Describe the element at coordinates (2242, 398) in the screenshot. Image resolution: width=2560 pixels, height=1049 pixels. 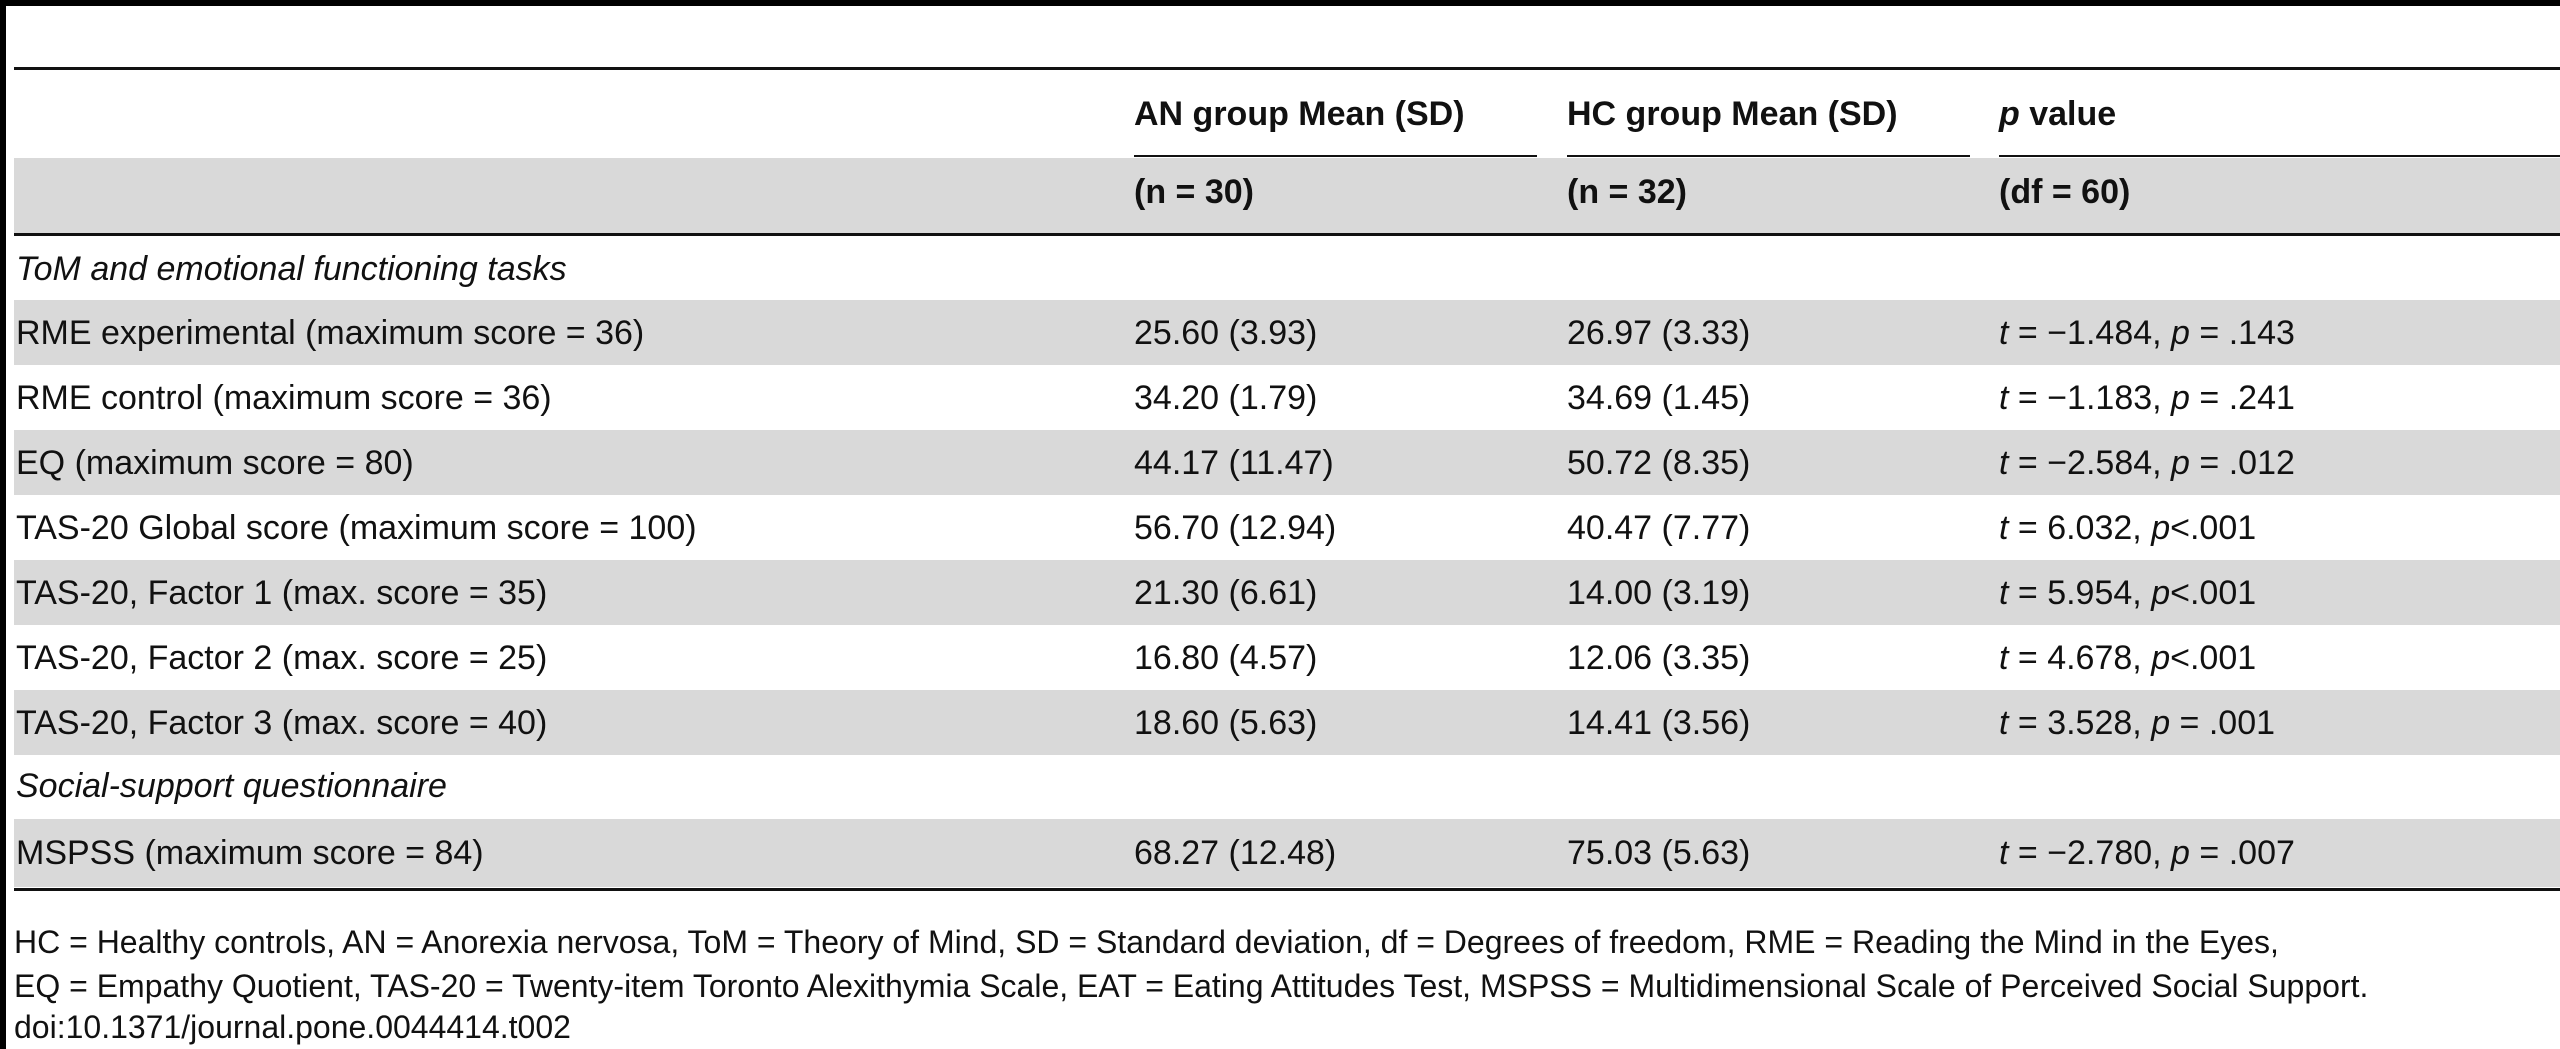
I see `p-value: = .241` at that location.